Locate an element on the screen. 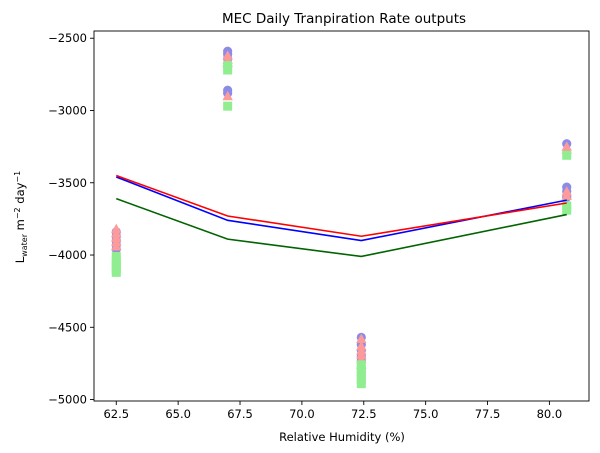 The height and width of the screenshot is (453, 600). y-tick-label: −4500 is located at coordinates (67, 327).